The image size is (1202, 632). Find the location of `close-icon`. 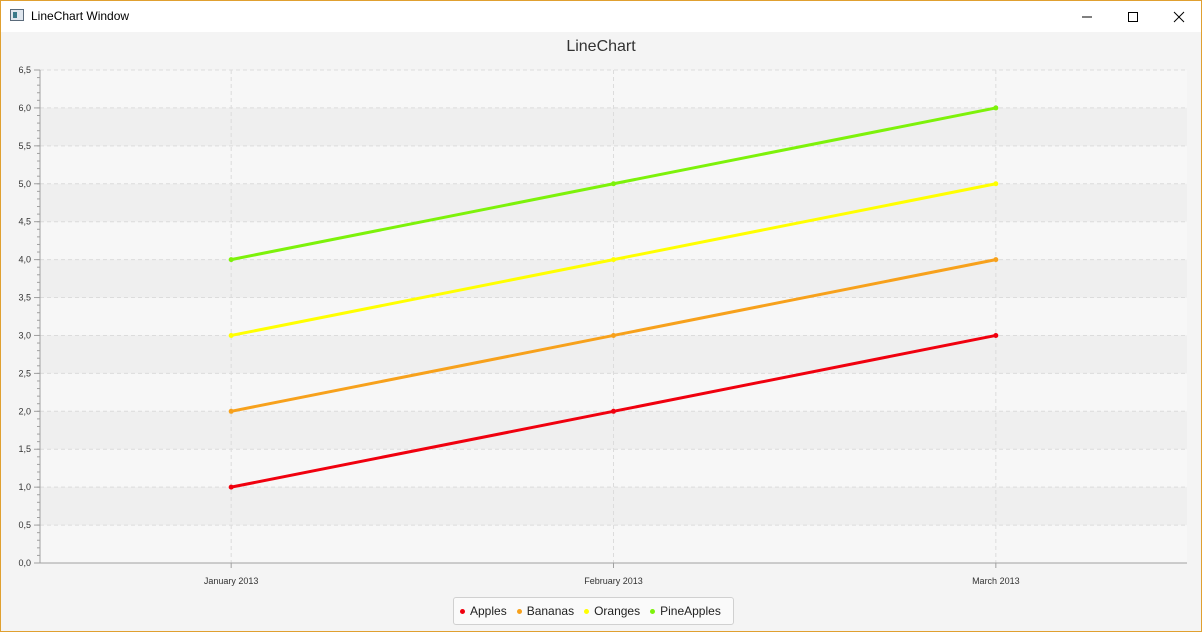

close-icon is located at coordinates (1179, 16).